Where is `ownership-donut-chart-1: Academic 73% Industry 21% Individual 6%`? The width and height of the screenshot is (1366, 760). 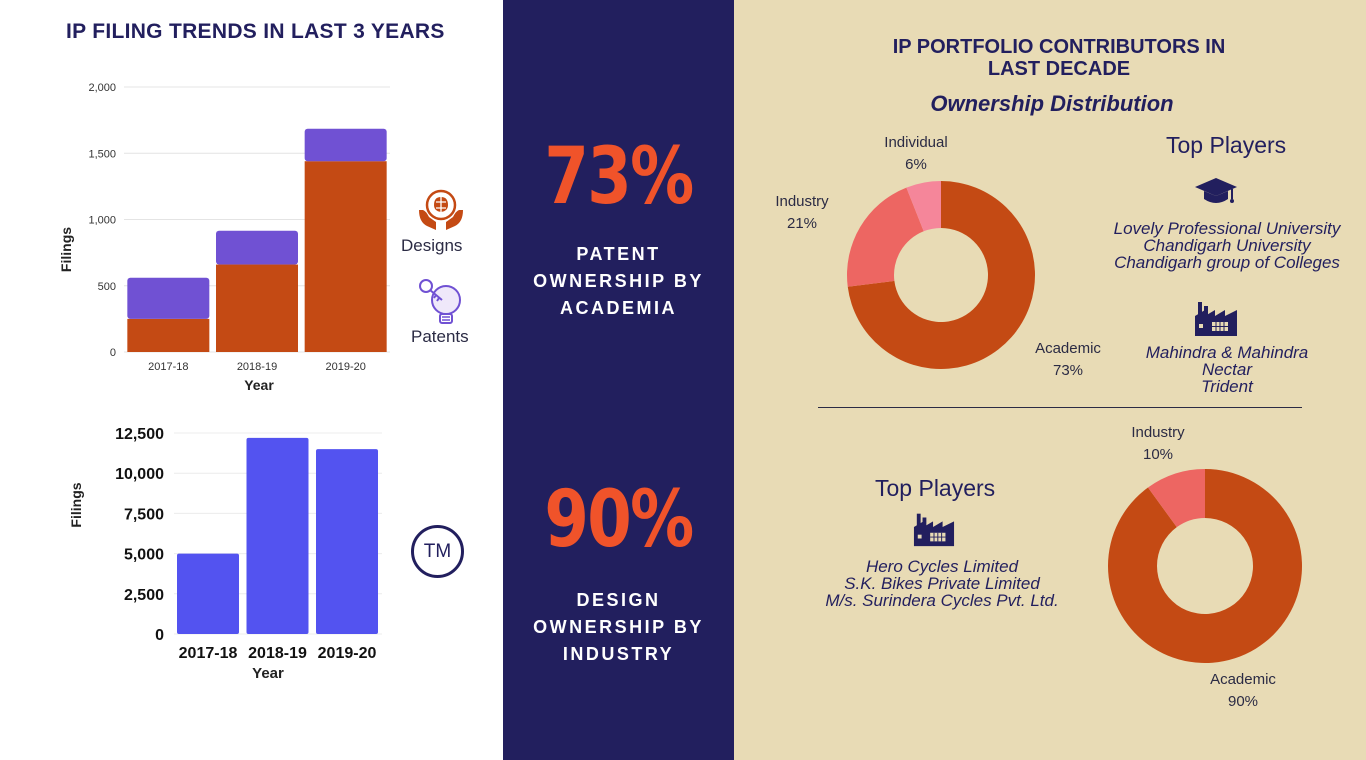
ownership-donut-chart-1: Academic 73% Industry 21% Individual 6% is located at coordinates (938, 256).